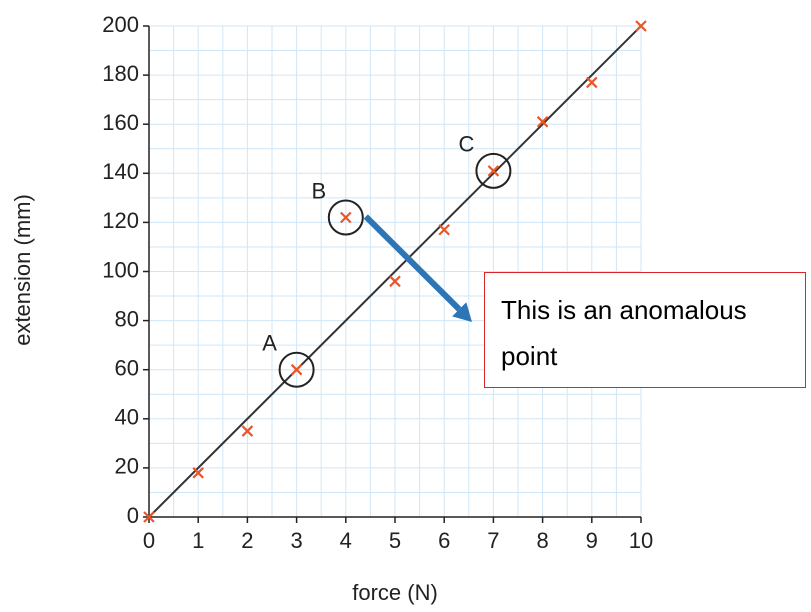  What do you see at coordinates (247, 540) in the screenshot?
I see `x-tick-label: 2` at bounding box center [247, 540].